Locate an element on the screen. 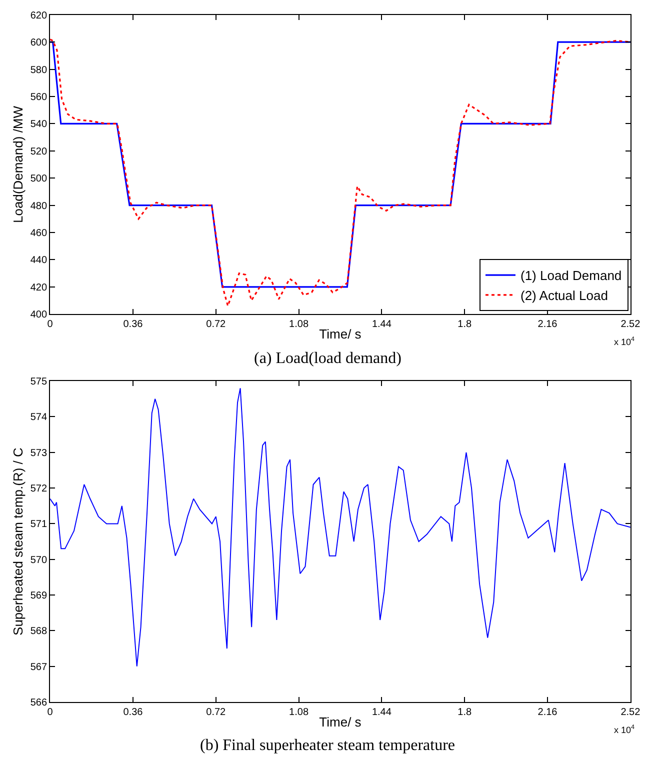 Image resolution: width=662 pixels, height=774 pixels. y-tick-label: 580 is located at coordinates (39, 70).